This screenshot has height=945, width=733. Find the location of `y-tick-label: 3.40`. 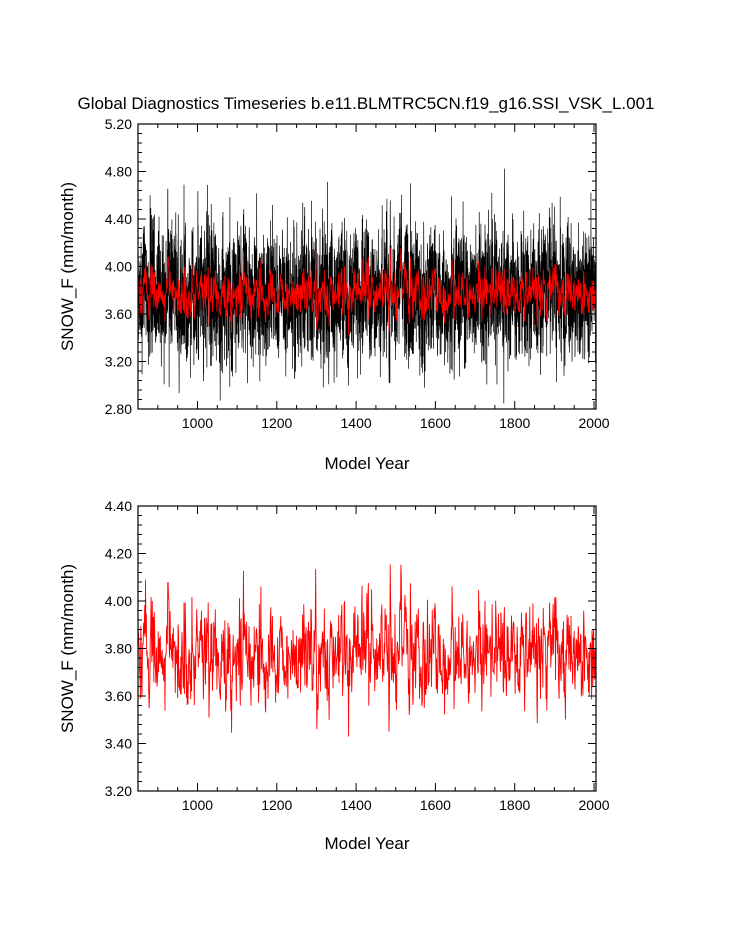

y-tick-label: 3.40 is located at coordinates (118, 744).